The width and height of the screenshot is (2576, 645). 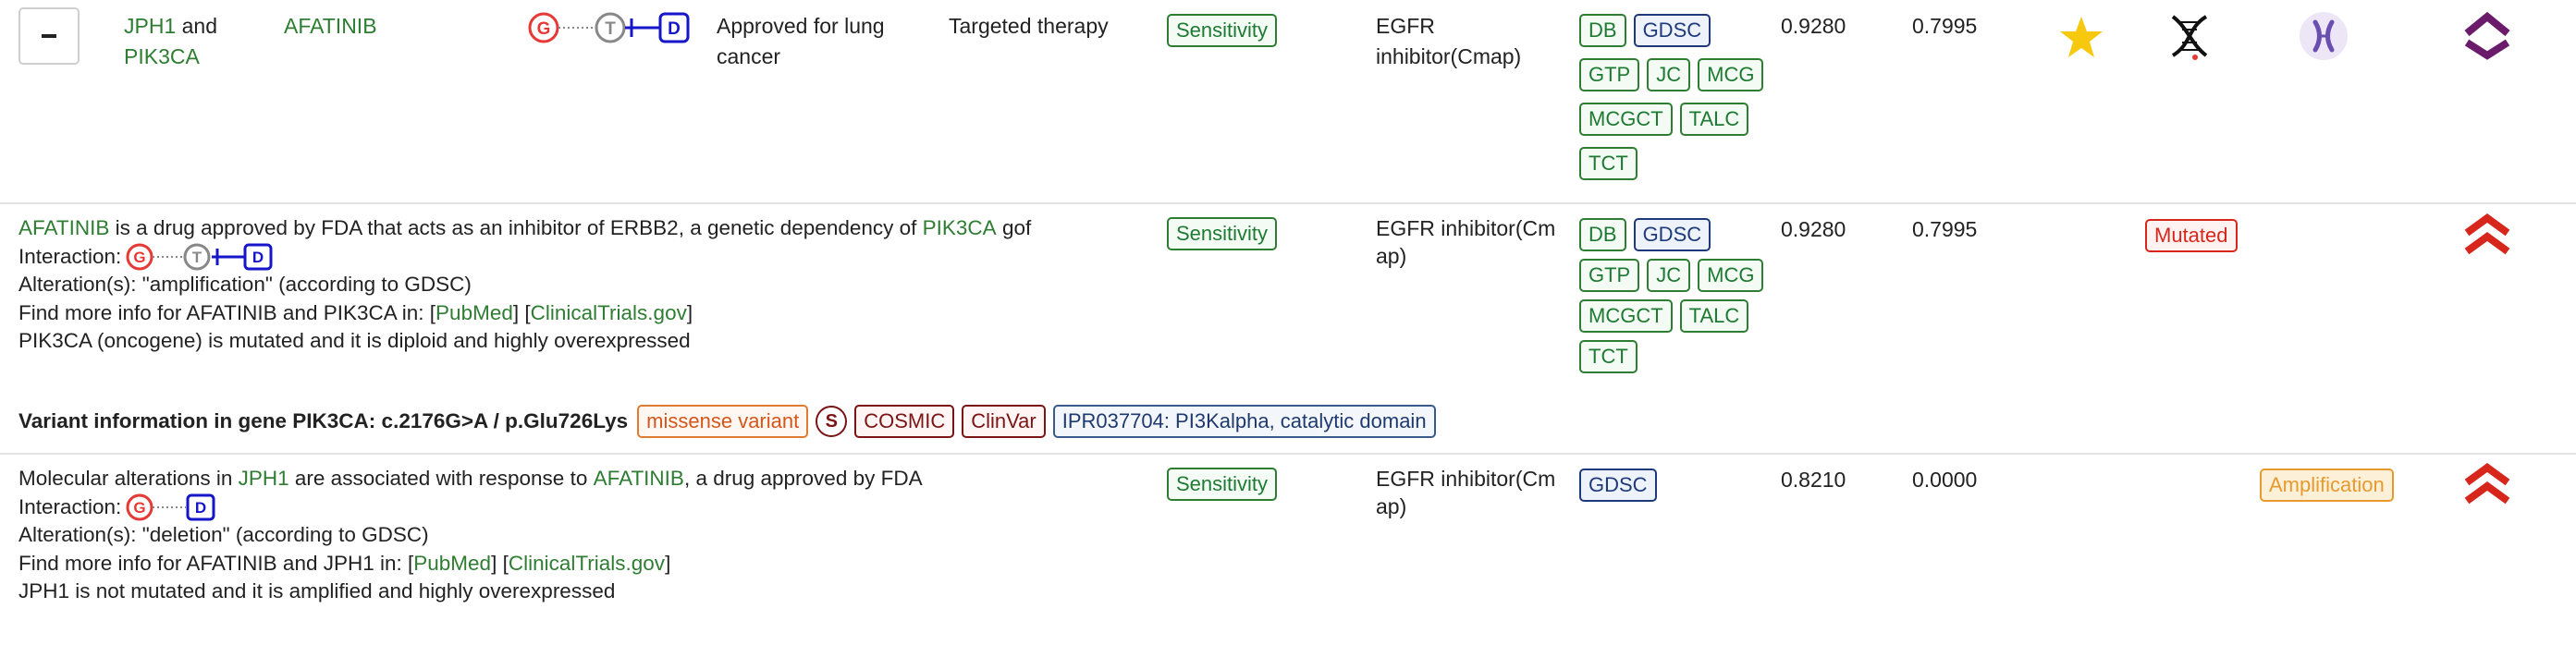 I want to click on mutation-status-badge: Mutated, so click(x=2191, y=236).